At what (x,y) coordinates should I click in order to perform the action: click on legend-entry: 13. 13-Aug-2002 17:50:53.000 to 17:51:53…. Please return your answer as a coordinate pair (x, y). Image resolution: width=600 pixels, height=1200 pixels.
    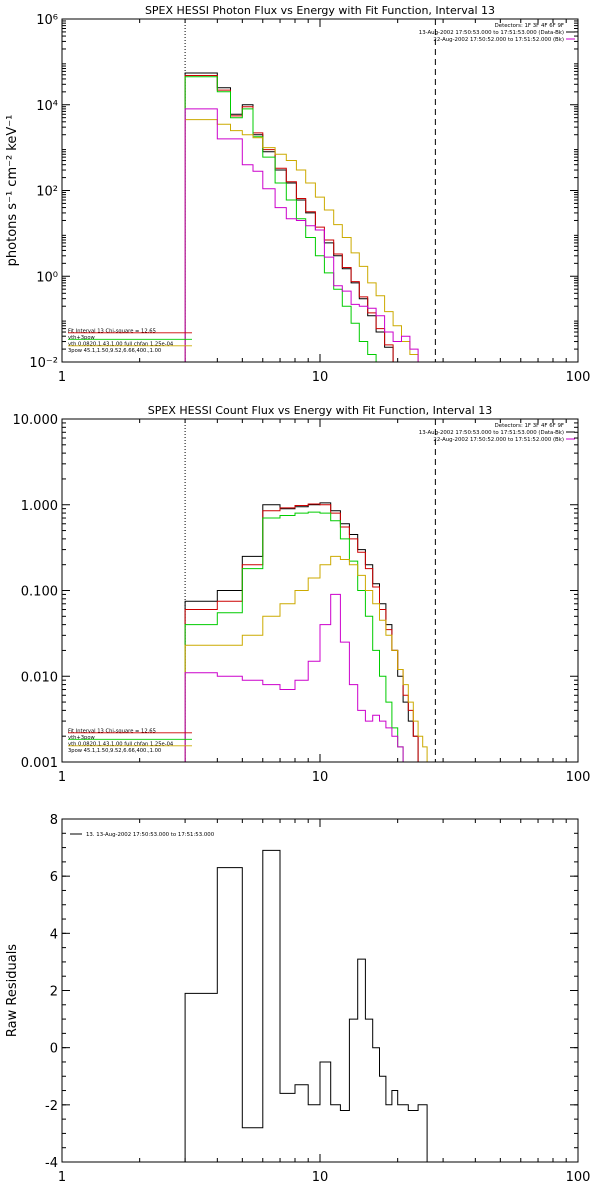
    Looking at the image, I should click on (150, 835).